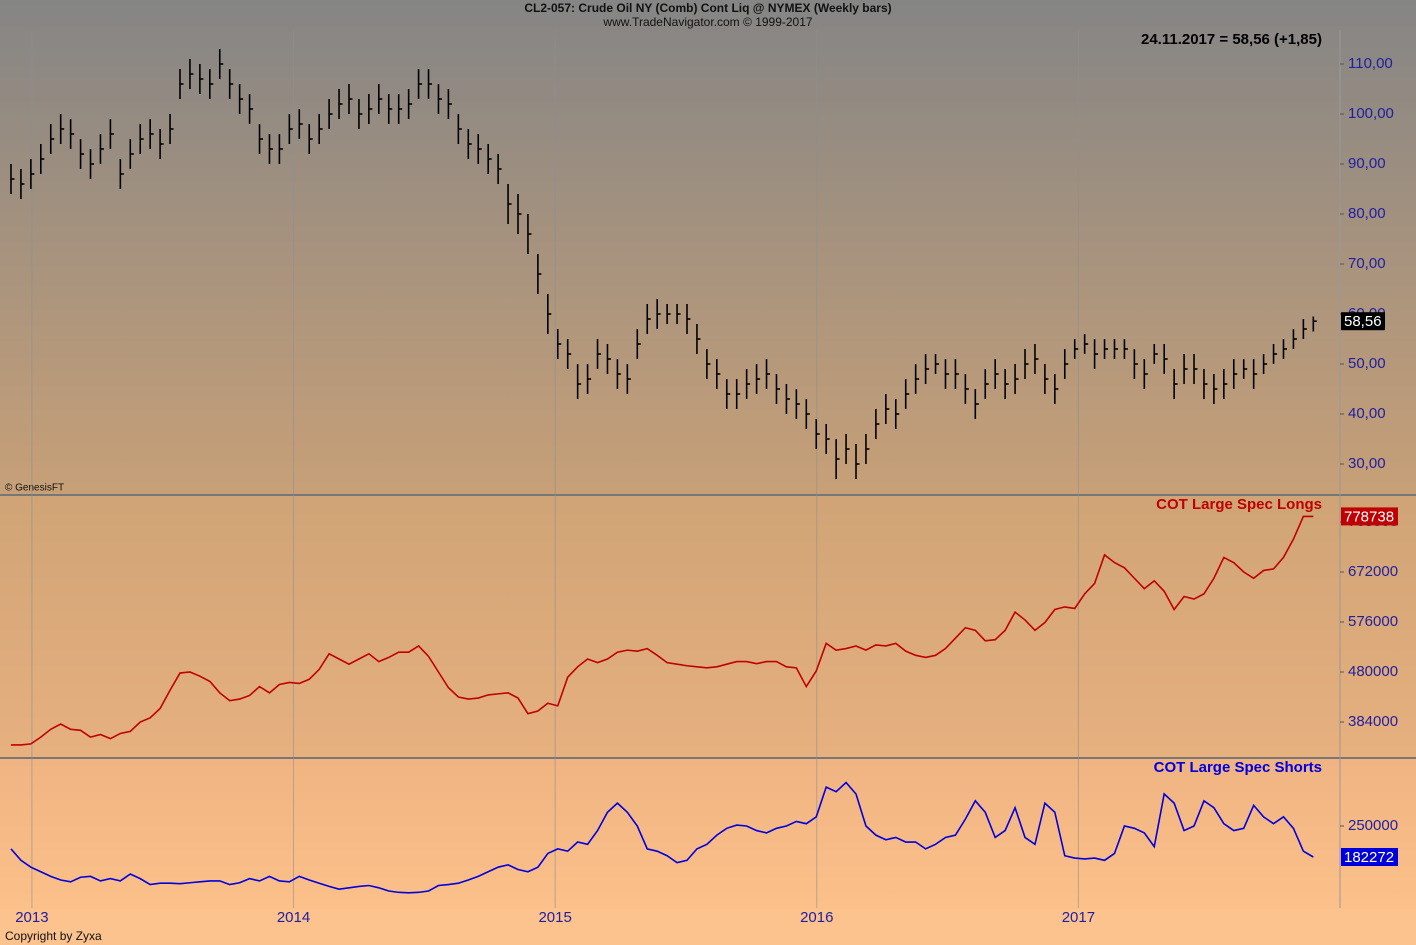 The height and width of the screenshot is (945, 1416). What do you see at coordinates (1231, 39) in the screenshot?
I see `annotation: 24.11.2017 = 58,56 (+1,85)` at bounding box center [1231, 39].